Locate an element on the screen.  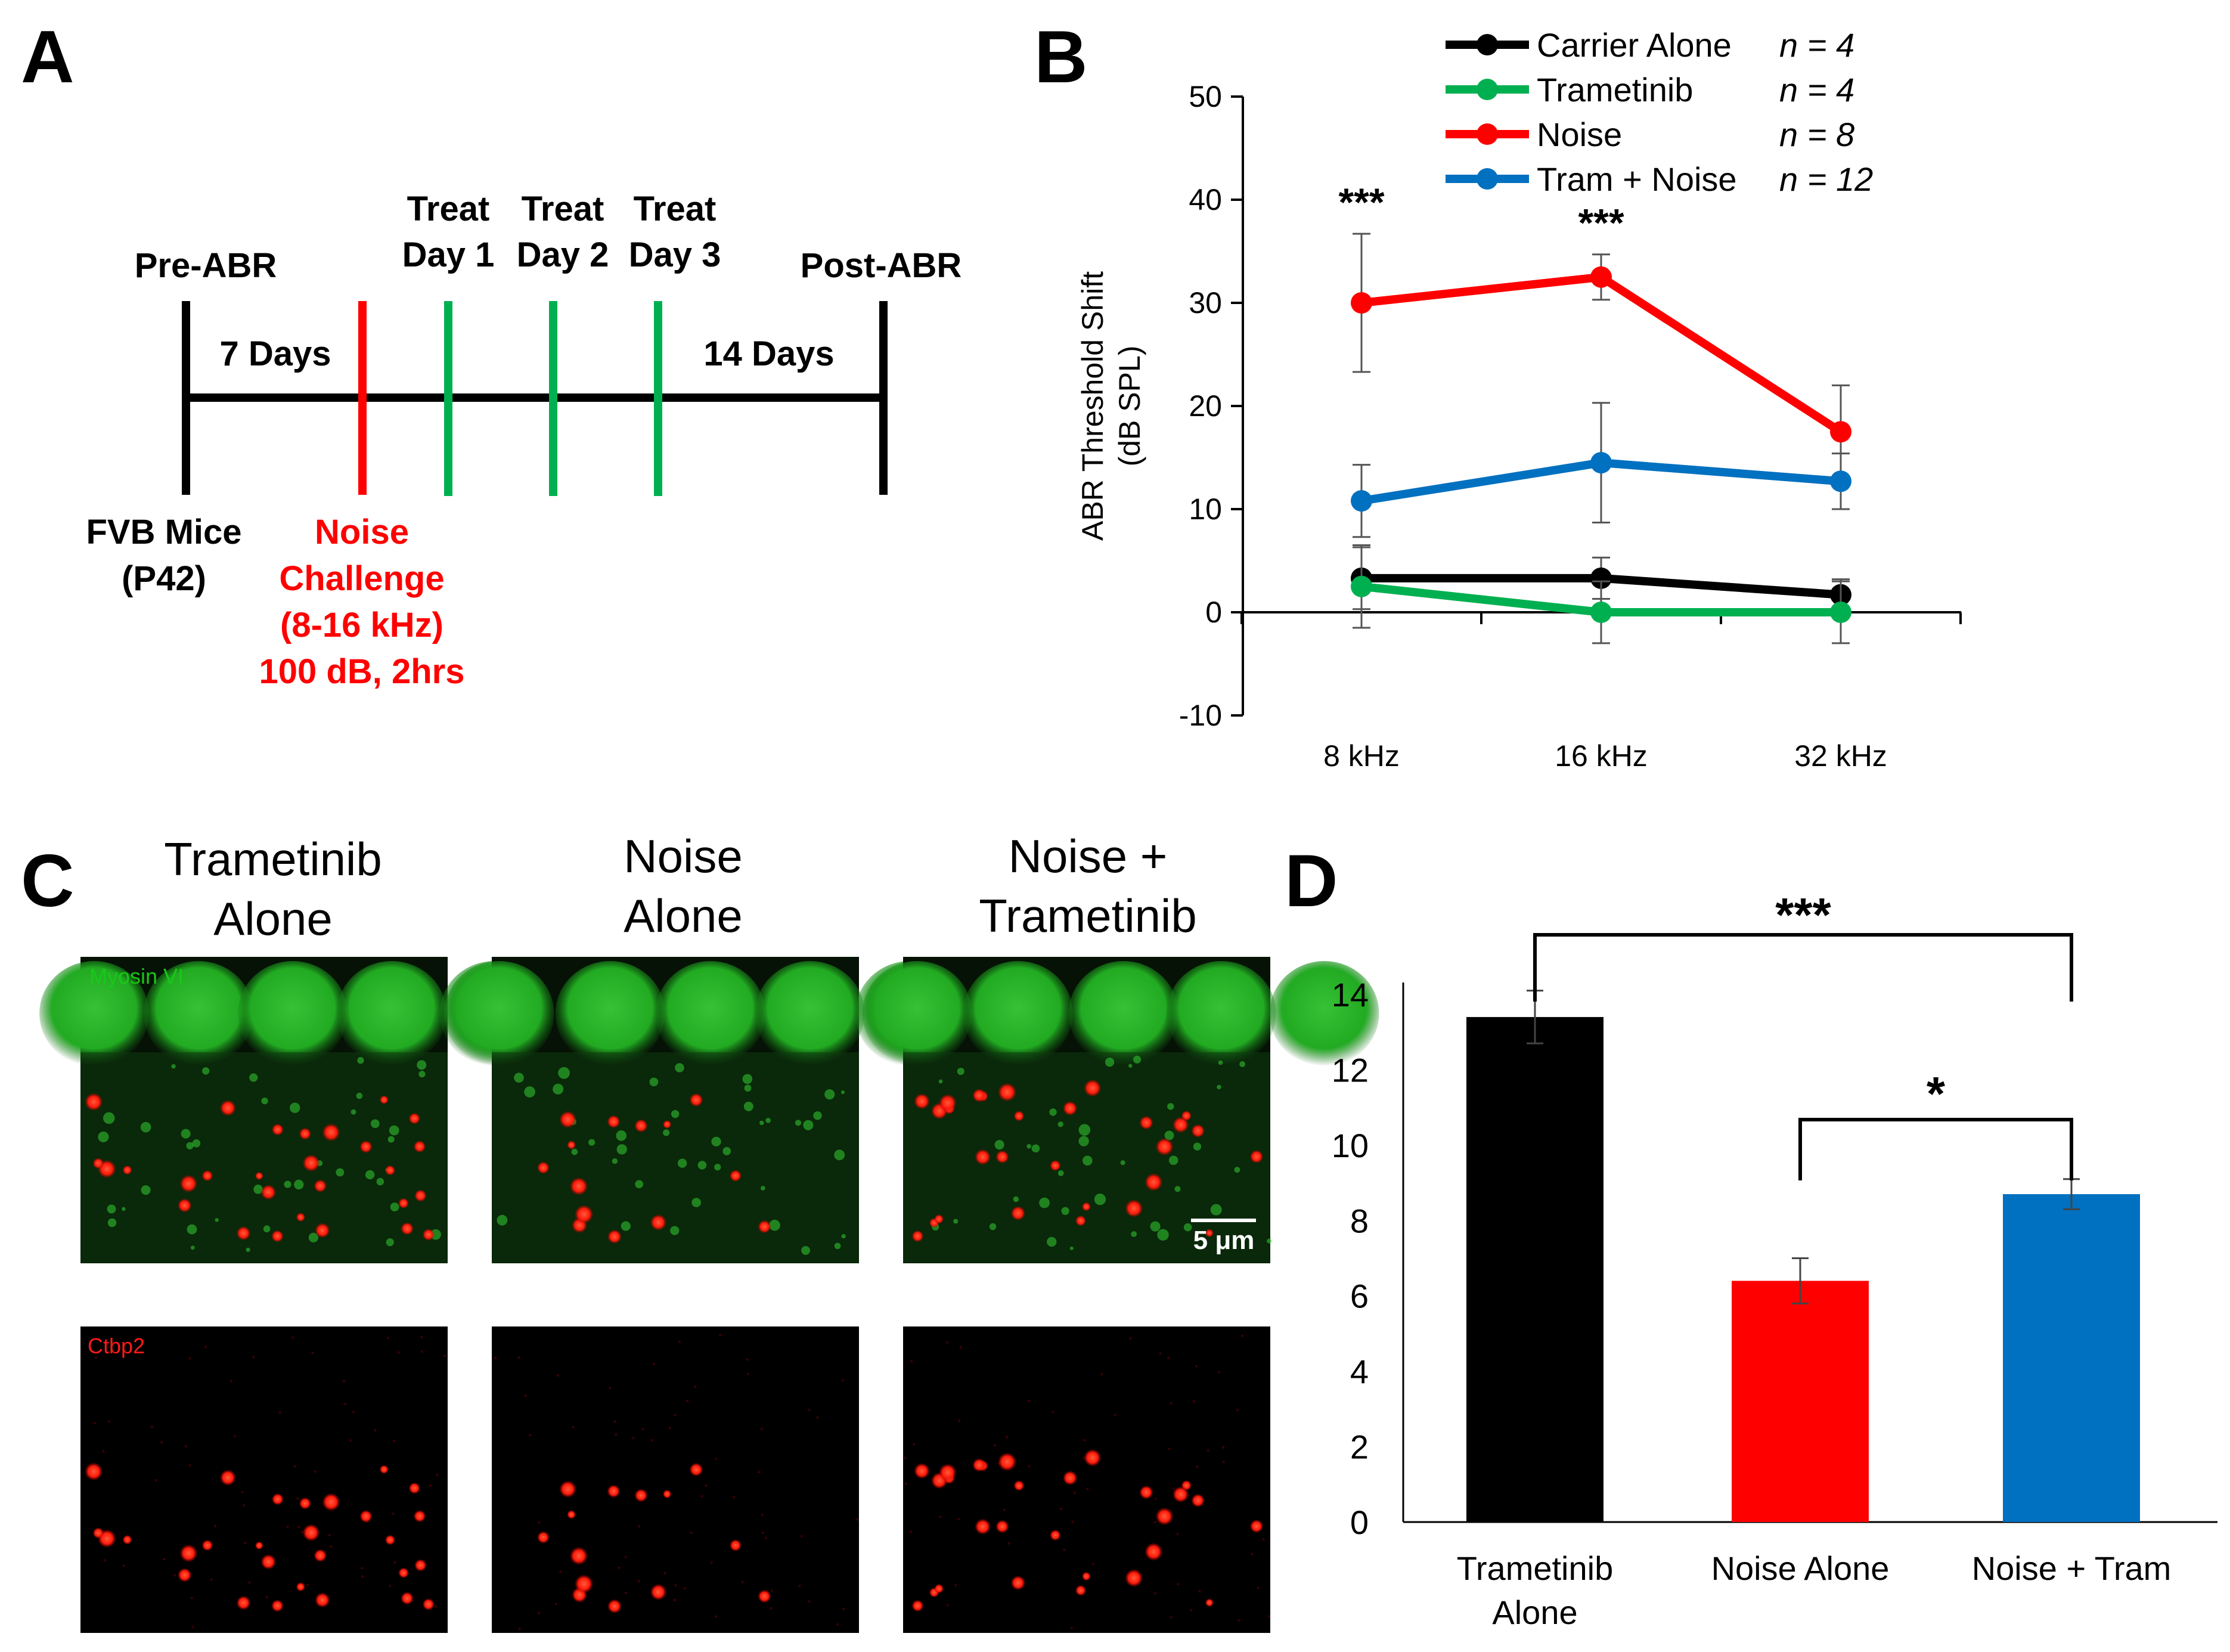
b-series-tram-noise is located at coordinates (1601, 470).